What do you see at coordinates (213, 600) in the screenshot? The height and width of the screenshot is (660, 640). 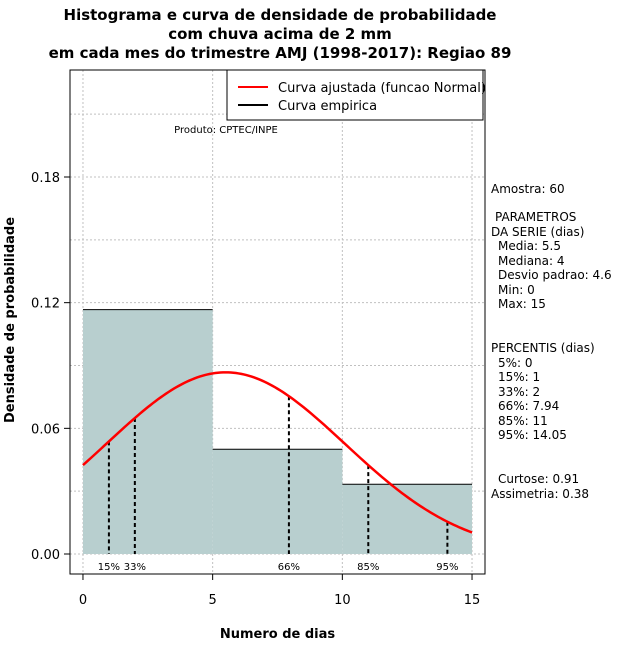 I see `x-tick-label-1: 5` at bounding box center [213, 600].